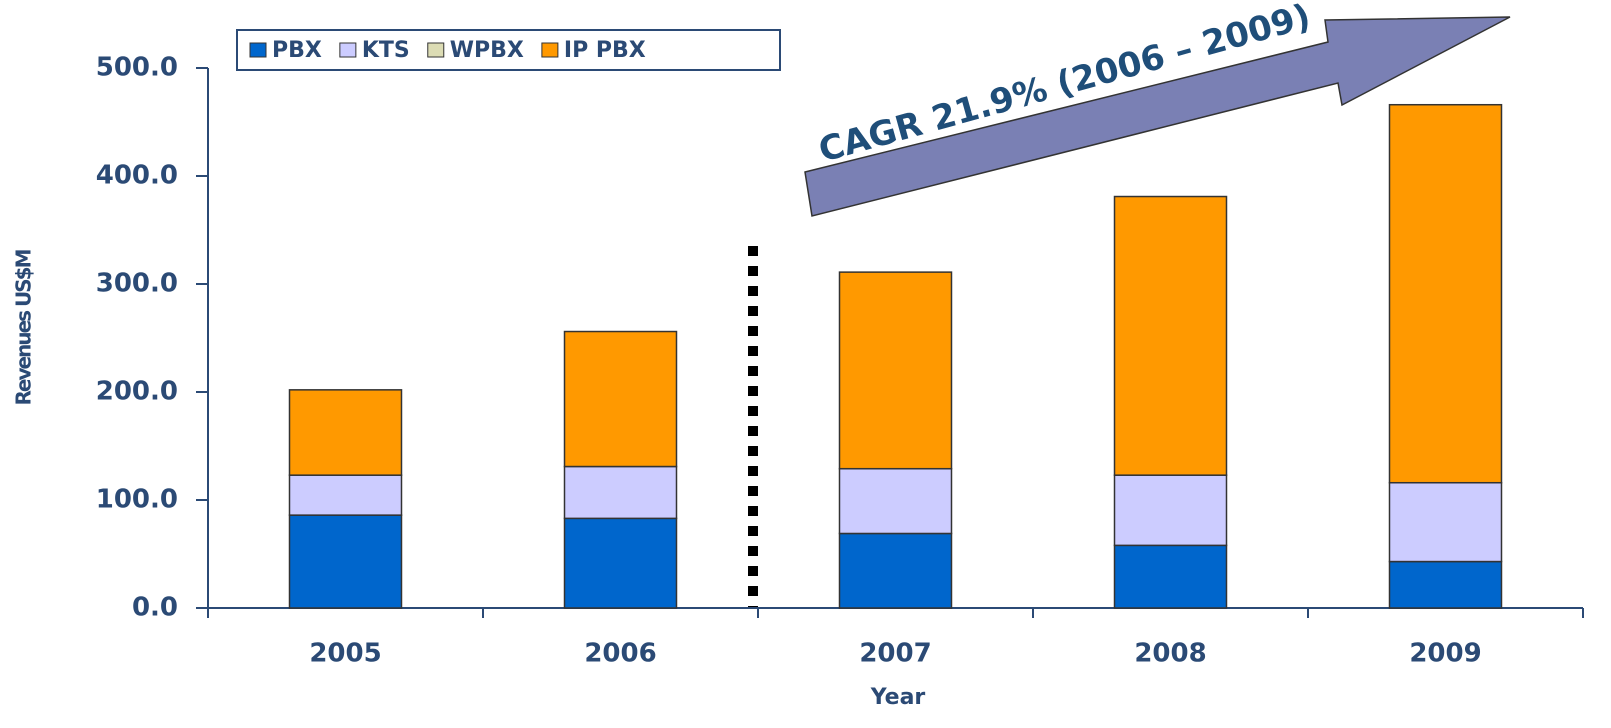 This screenshot has height=728, width=1611. Describe the element at coordinates (297, 50) in the screenshot. I see `legend-label: PBX` at that location.